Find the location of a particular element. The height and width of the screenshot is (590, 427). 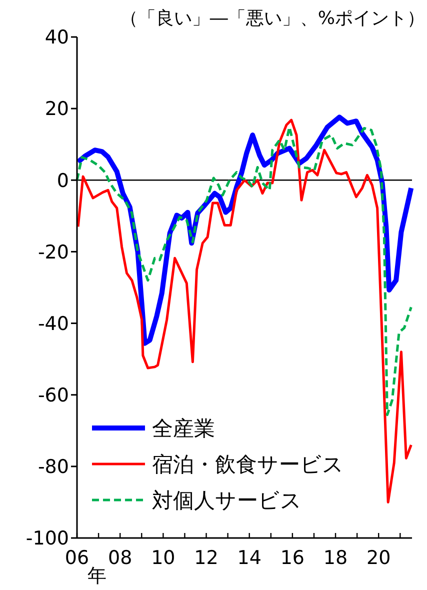

y-tick-label: -20 is located at coordinates (53, 252).